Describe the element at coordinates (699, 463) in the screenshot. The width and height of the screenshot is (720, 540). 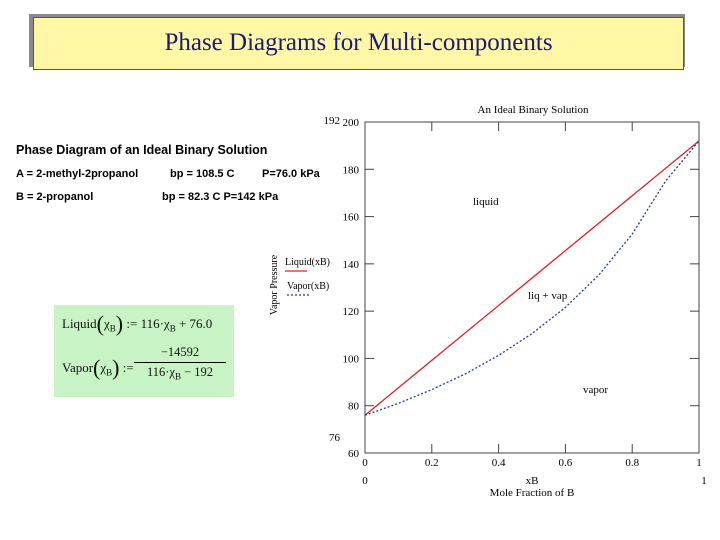
I see `x-tick-label: 1` at that location.